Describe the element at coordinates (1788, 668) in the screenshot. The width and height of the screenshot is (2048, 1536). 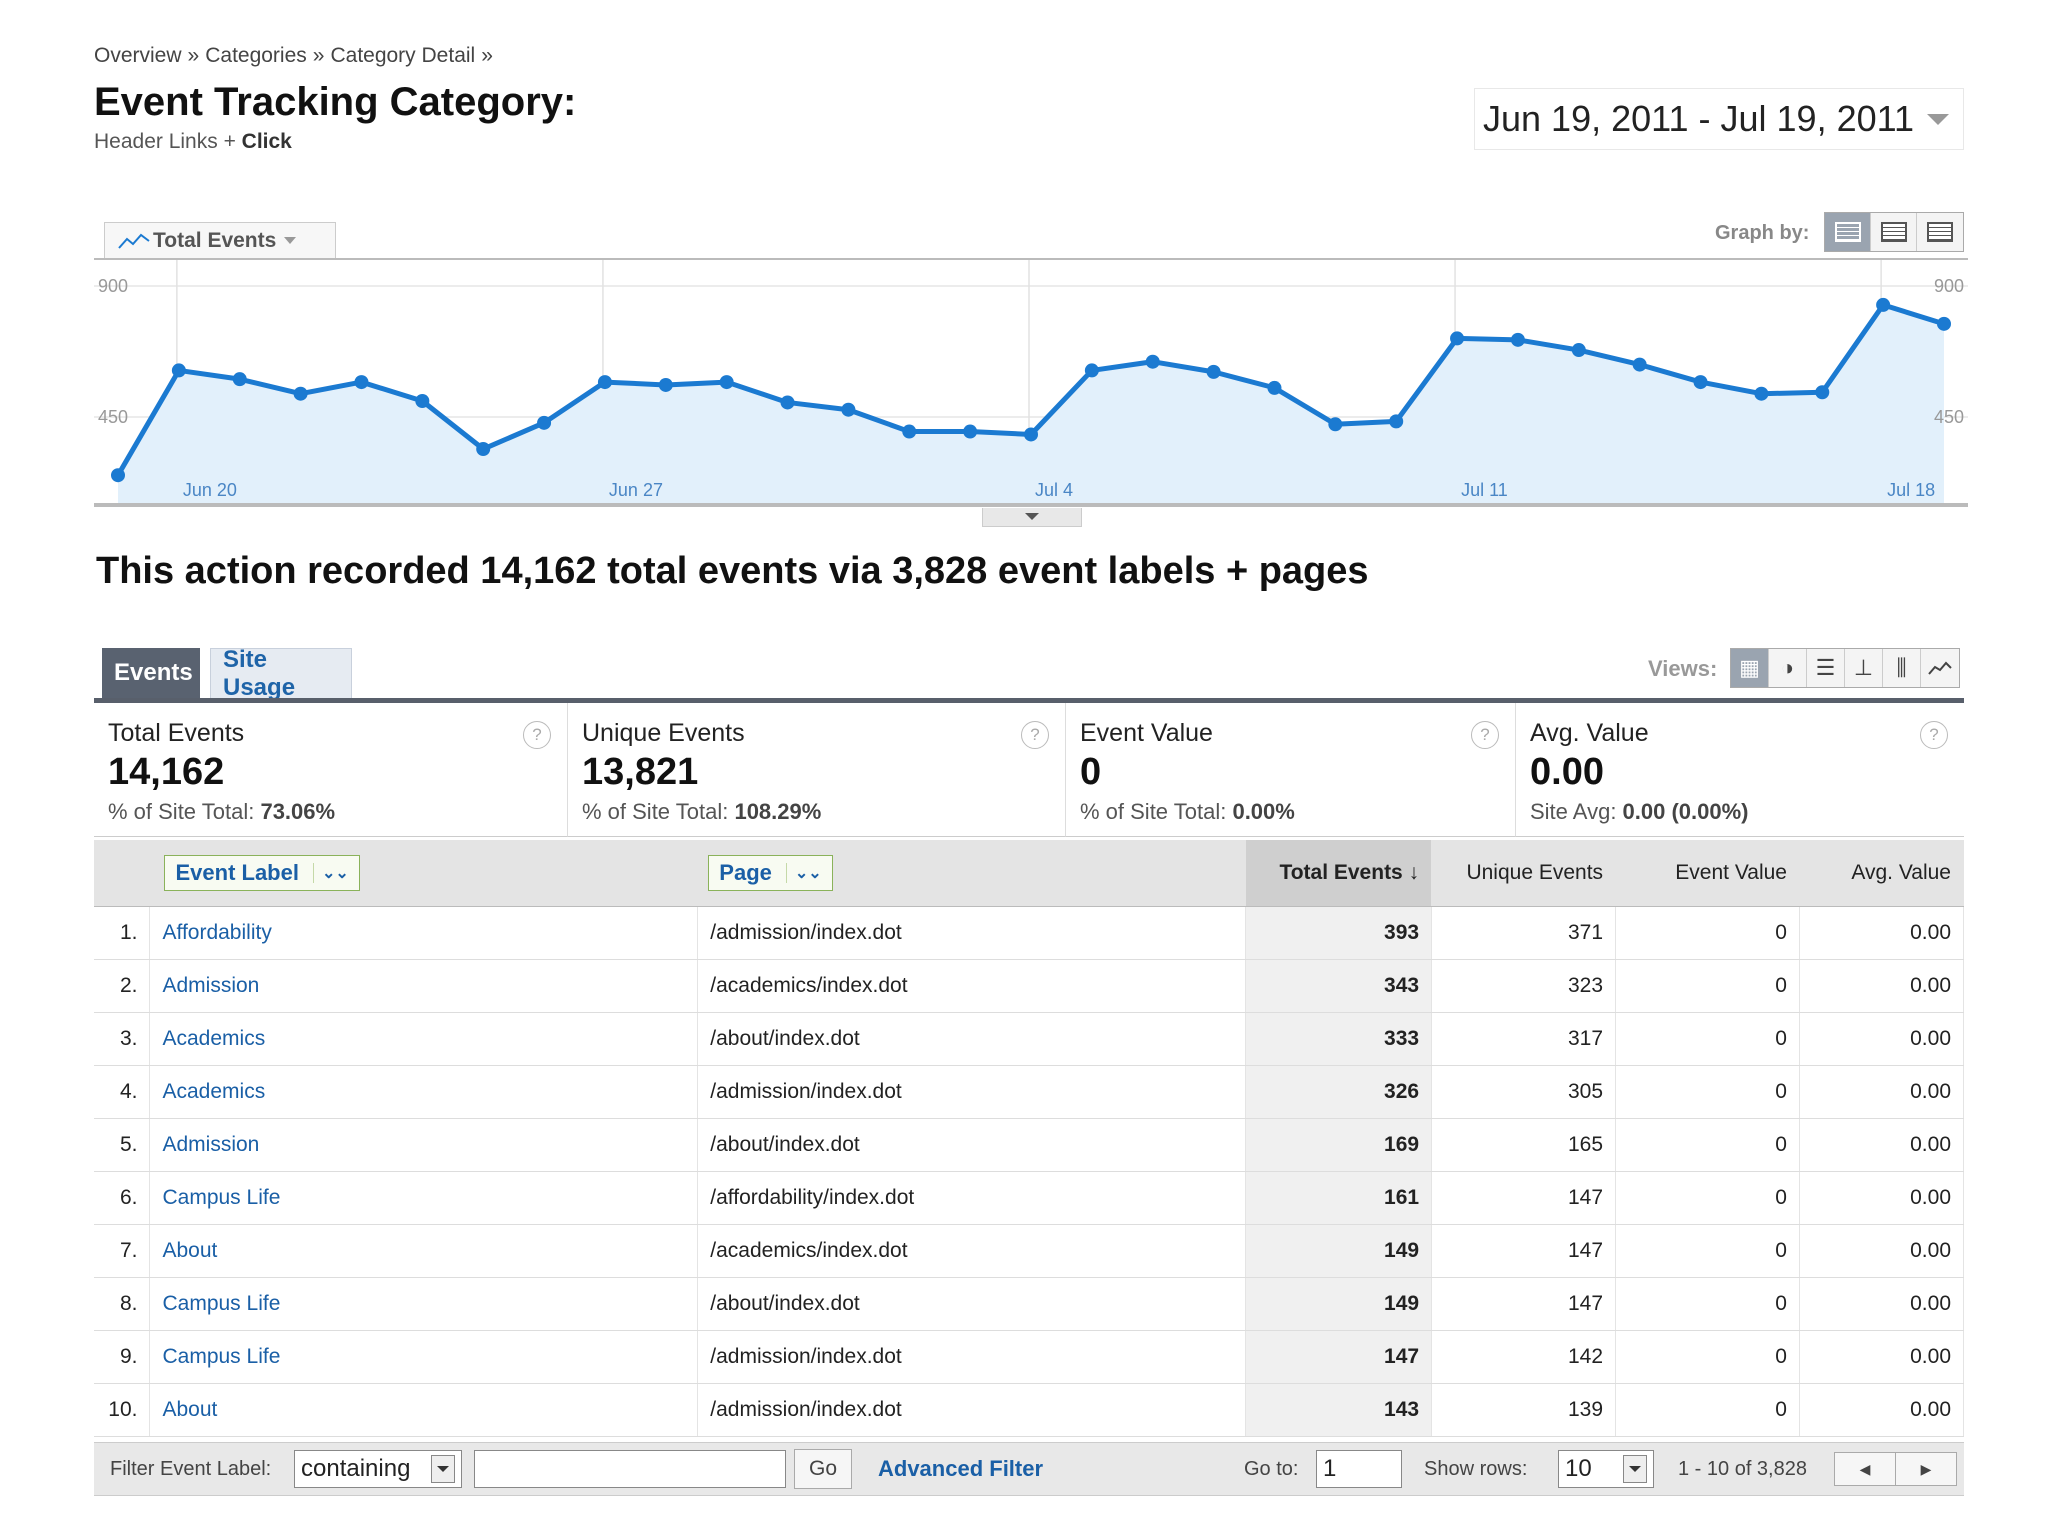
I see `pie-view-button: ◑` at that location.